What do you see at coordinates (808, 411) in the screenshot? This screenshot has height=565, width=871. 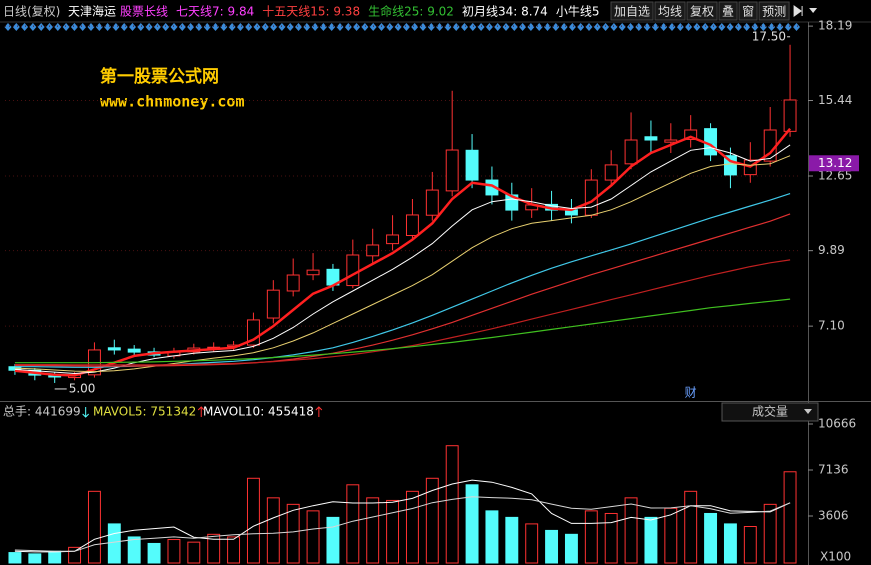 I see `dropdown-icon` at bounding box center [808, 411].